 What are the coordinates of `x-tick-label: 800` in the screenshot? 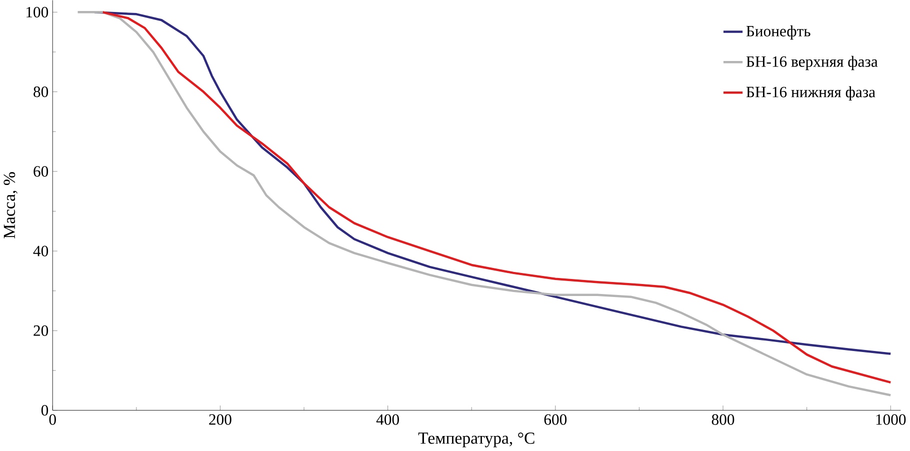 It's located at (723, 419).